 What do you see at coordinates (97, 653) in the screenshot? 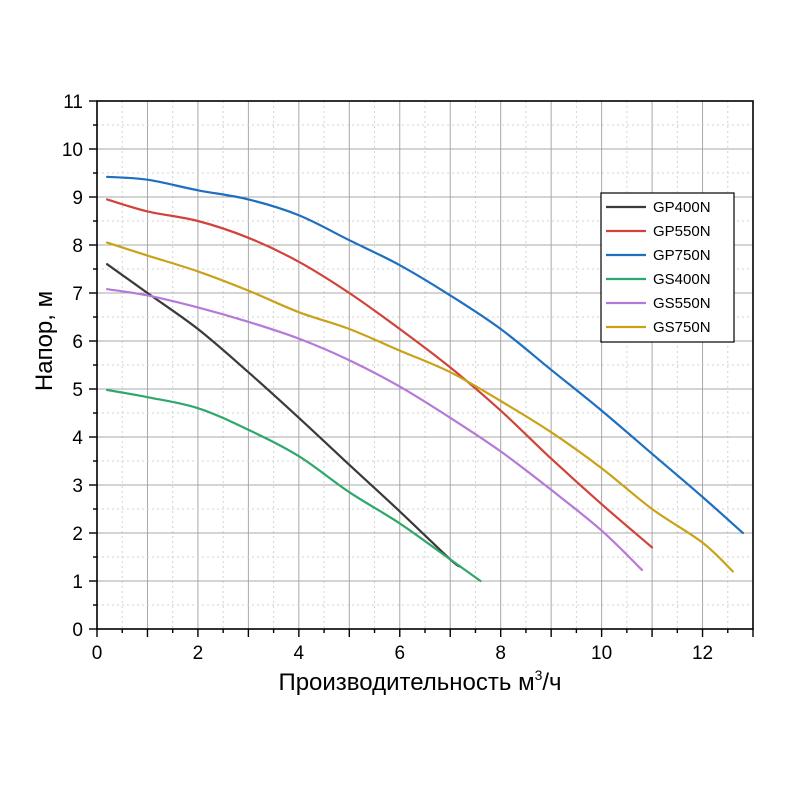
I see `x-tick-label: 0` at bounding box center [97, 653].